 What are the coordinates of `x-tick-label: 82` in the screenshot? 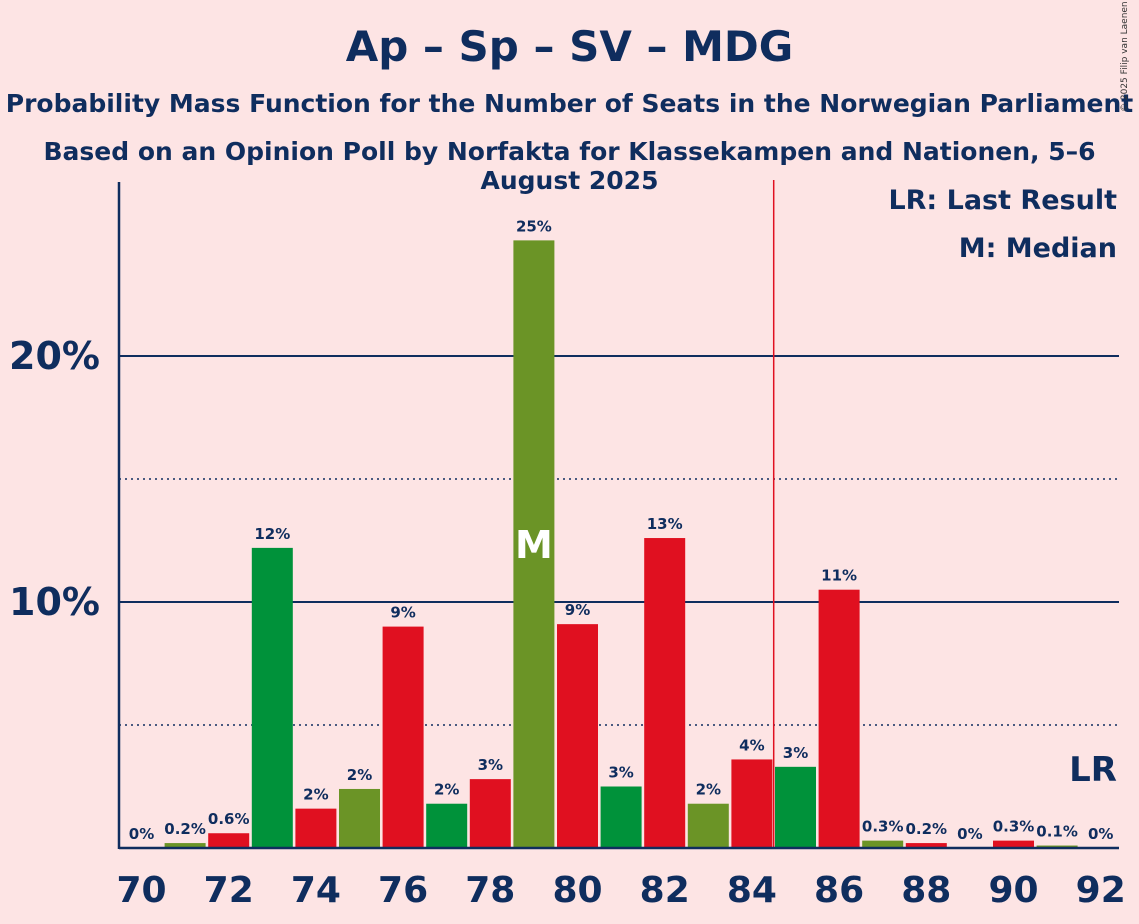 It's located at (665, 890).